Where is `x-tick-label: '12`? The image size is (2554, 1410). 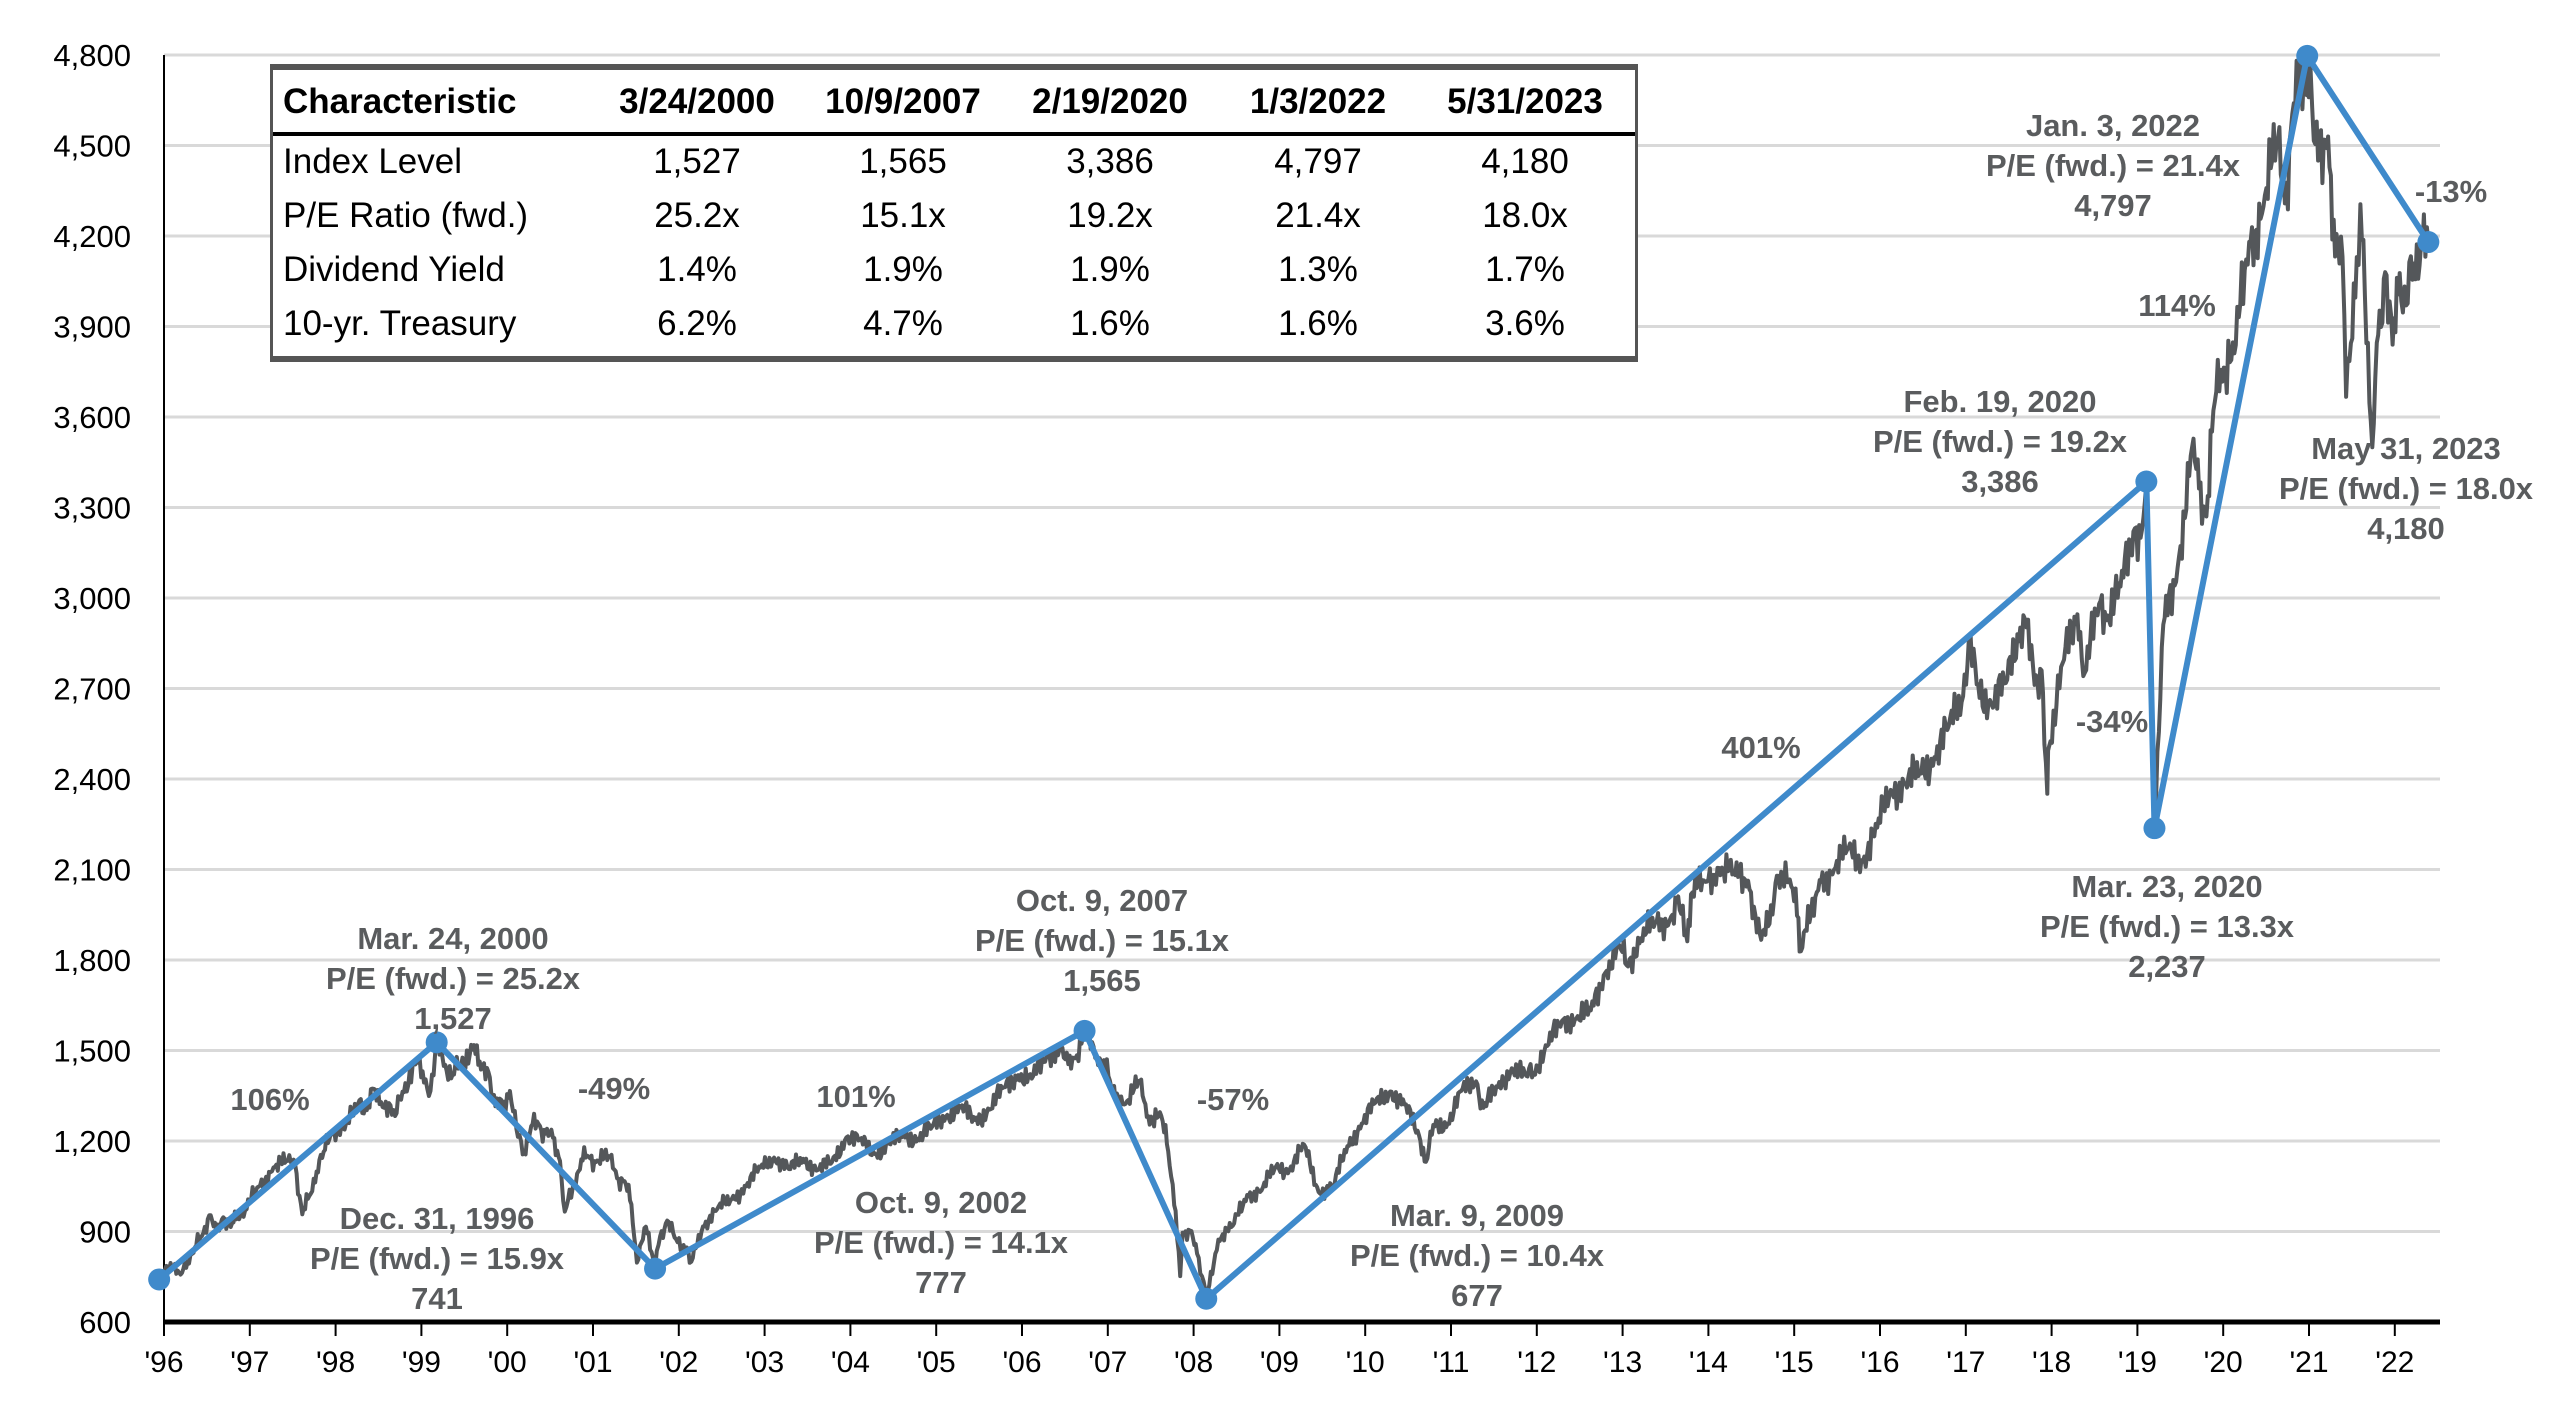 x-tick-label: '12 is located at coordinates (1536, 1362).